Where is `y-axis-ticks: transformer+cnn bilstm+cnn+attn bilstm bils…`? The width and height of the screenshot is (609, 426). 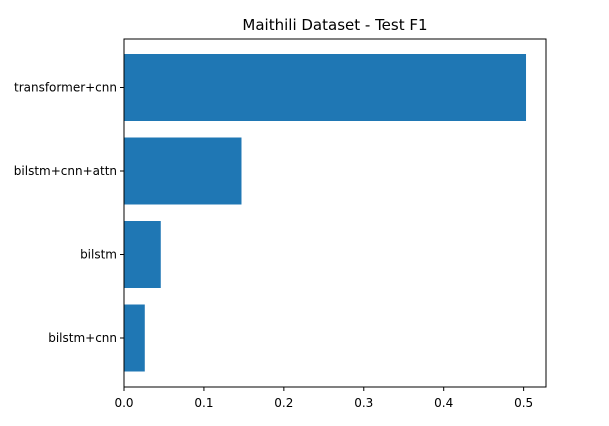 y-axis-ticks: transformer+cnn bilstm+cnn+attn bilstm bils… is located at coordinates (69, 213).